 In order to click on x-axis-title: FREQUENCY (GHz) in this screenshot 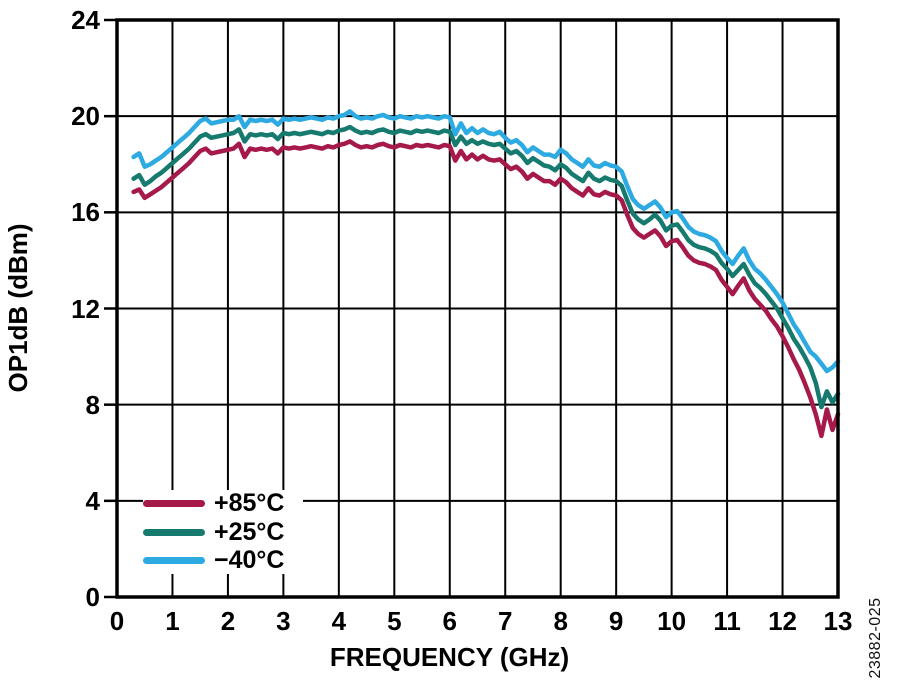, I will do `click(449, 657)`.